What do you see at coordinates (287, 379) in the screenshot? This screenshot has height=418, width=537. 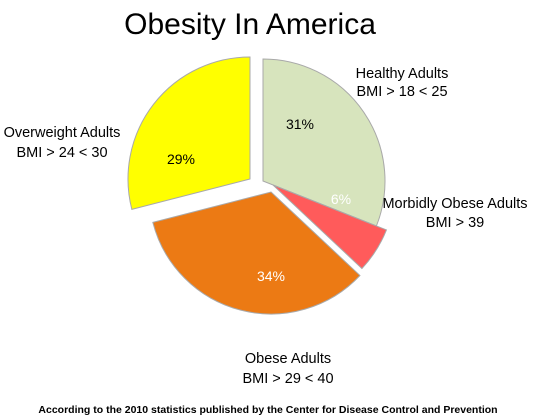 I see `slice-bmi-label: BMI > 29 < 40` at bounding box center [287, 379].